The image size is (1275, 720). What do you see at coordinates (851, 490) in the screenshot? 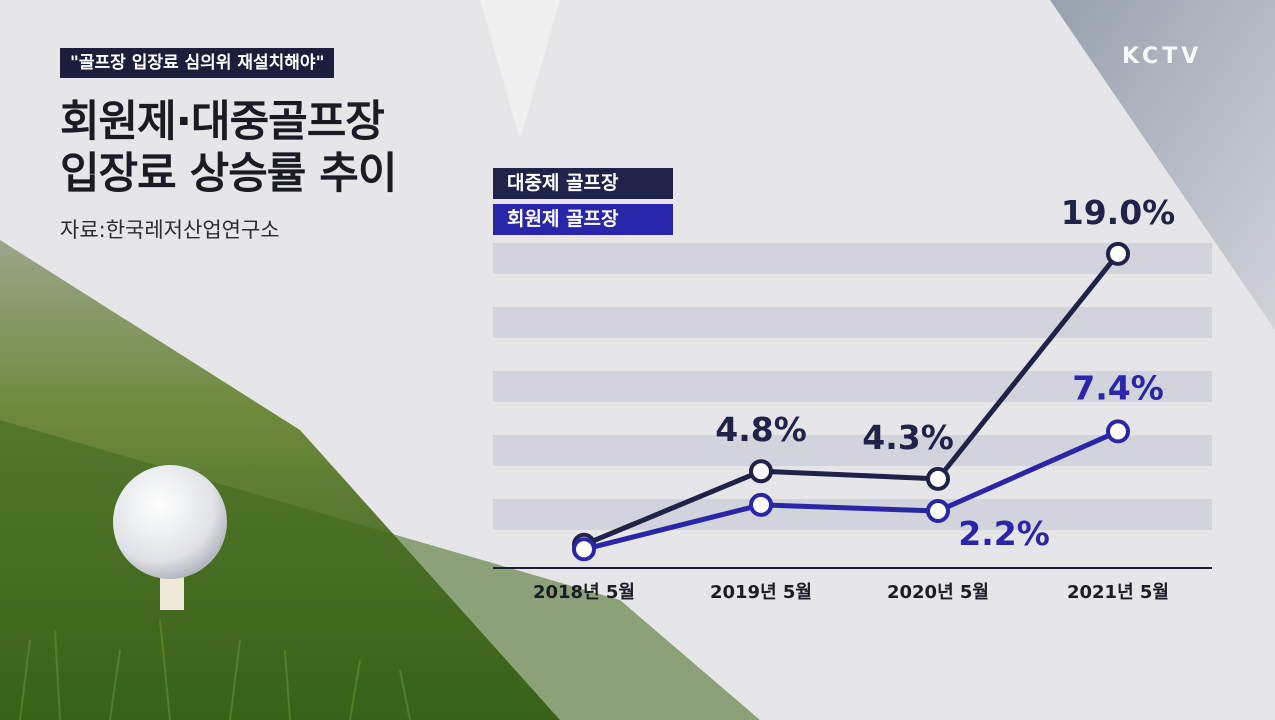
I see `series-line` at bounding box center [851, 490].